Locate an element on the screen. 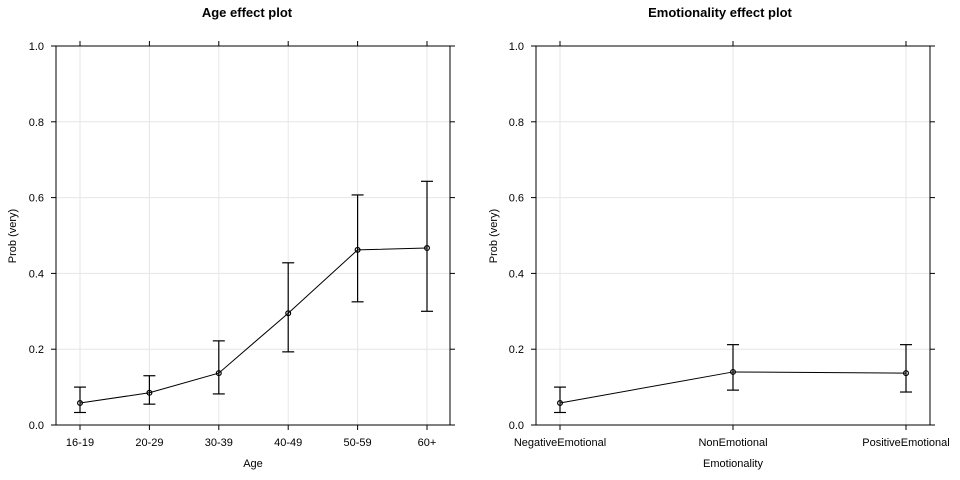 The image size is (960, 480). age-x-tick-label: 60+ is located at coordinates (427, 443).